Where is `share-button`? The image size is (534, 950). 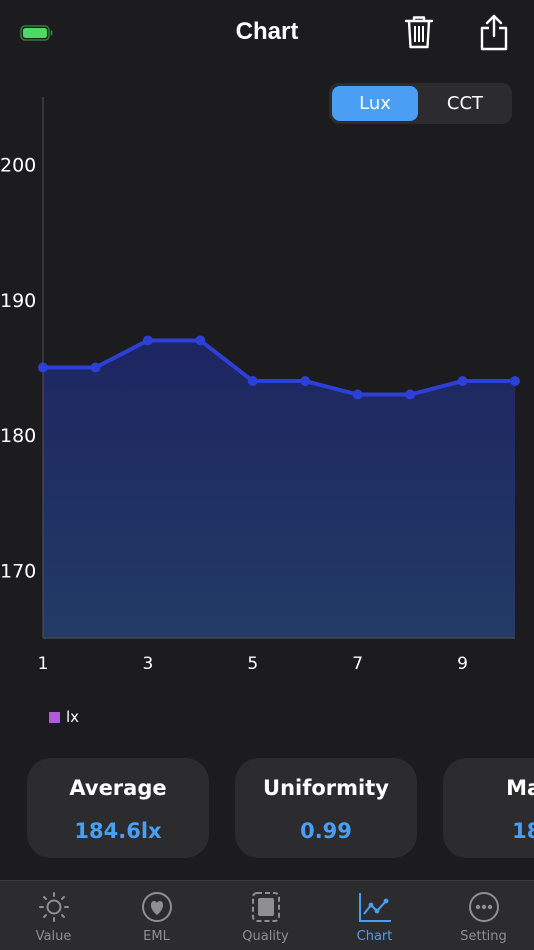
share-button is located at coordinates (494, 32).